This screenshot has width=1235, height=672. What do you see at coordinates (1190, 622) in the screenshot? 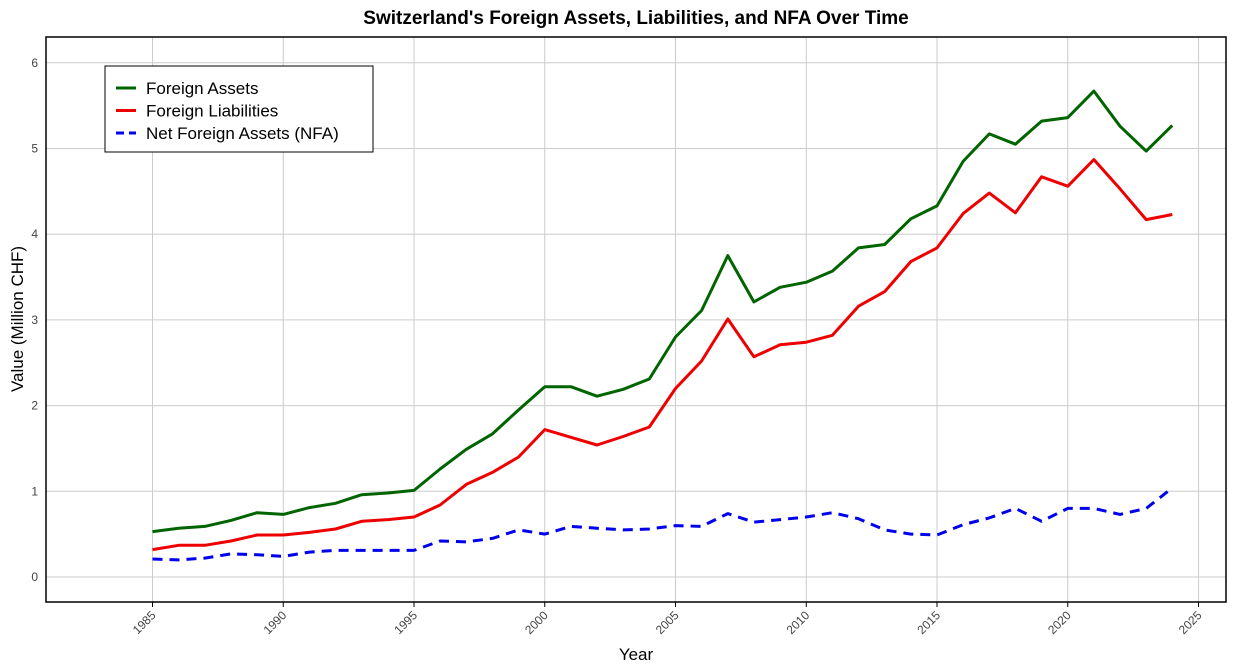
I see `x-tick-label: 2025` at bounding box center [1190, 622].